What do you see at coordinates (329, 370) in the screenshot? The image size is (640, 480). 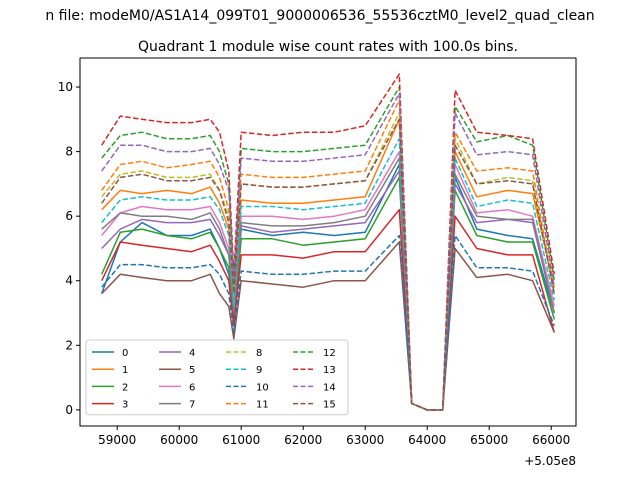 I see `legend-label-13: 13` at bounding box center [329, 370].